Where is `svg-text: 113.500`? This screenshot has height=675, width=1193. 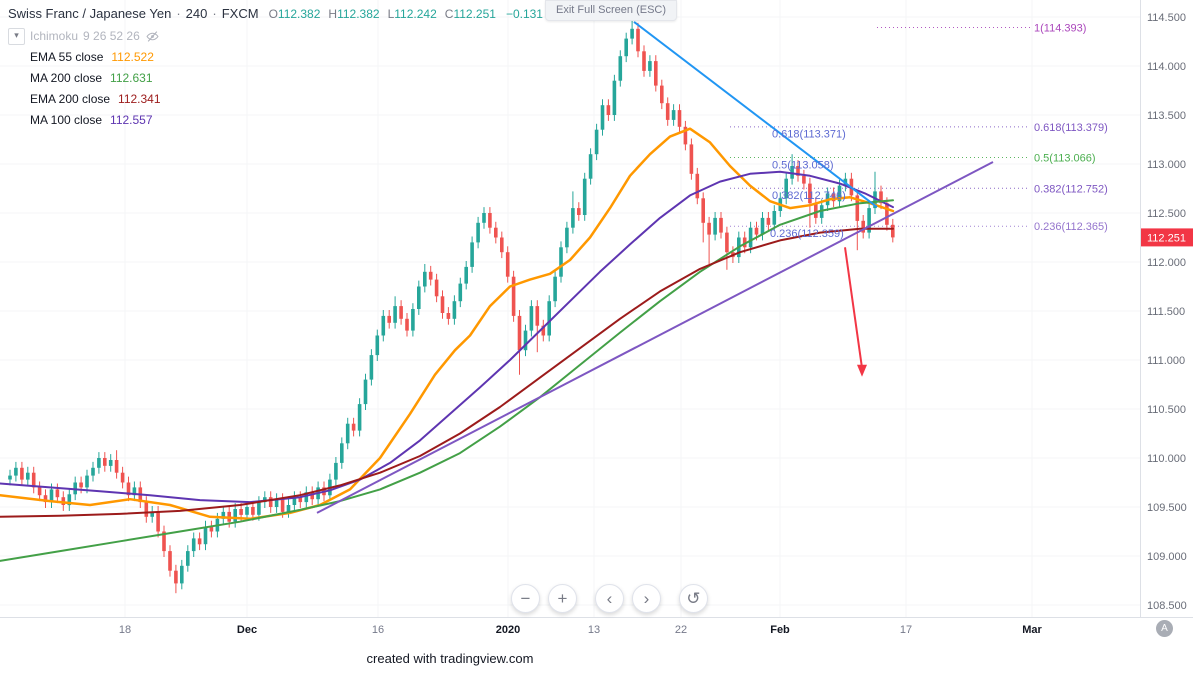 svg-text: 113.500 is located at coordinates (1166, 116).